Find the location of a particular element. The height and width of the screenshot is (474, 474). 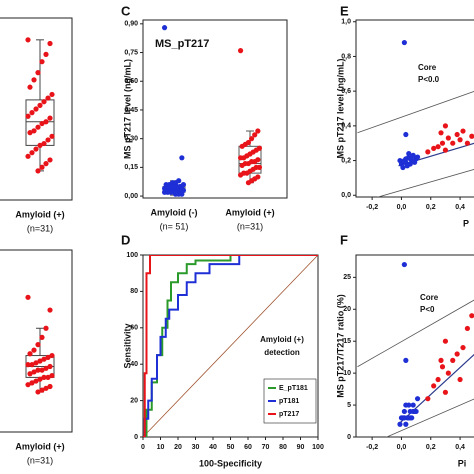

y-tick-label: 40 is located at coordinates (134, 364).